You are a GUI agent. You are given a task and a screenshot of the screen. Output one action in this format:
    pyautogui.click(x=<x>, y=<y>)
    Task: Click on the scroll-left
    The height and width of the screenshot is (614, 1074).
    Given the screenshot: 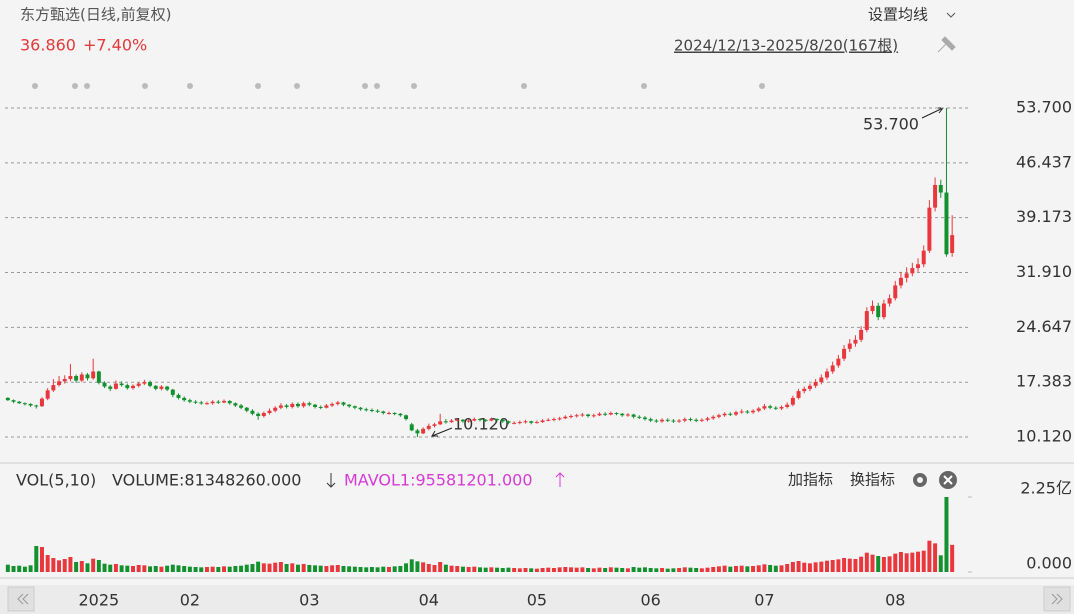 What is the action you would take?
    pyautogui.click(x=21, y=599)
    